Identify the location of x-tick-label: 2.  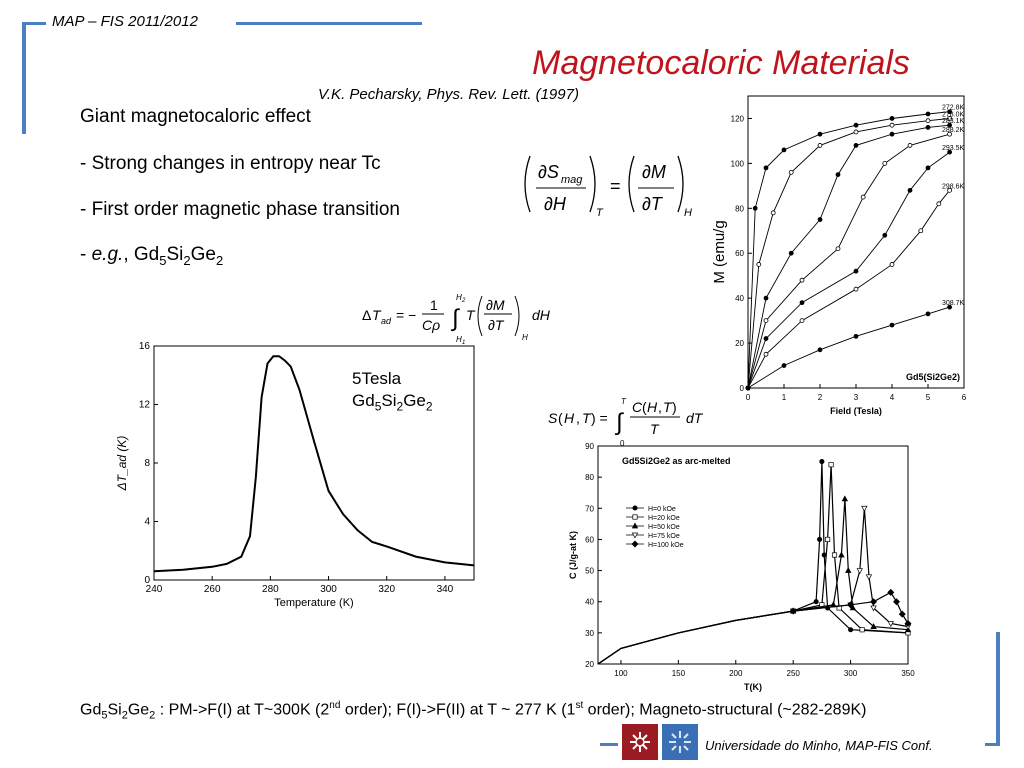
(820, 397).